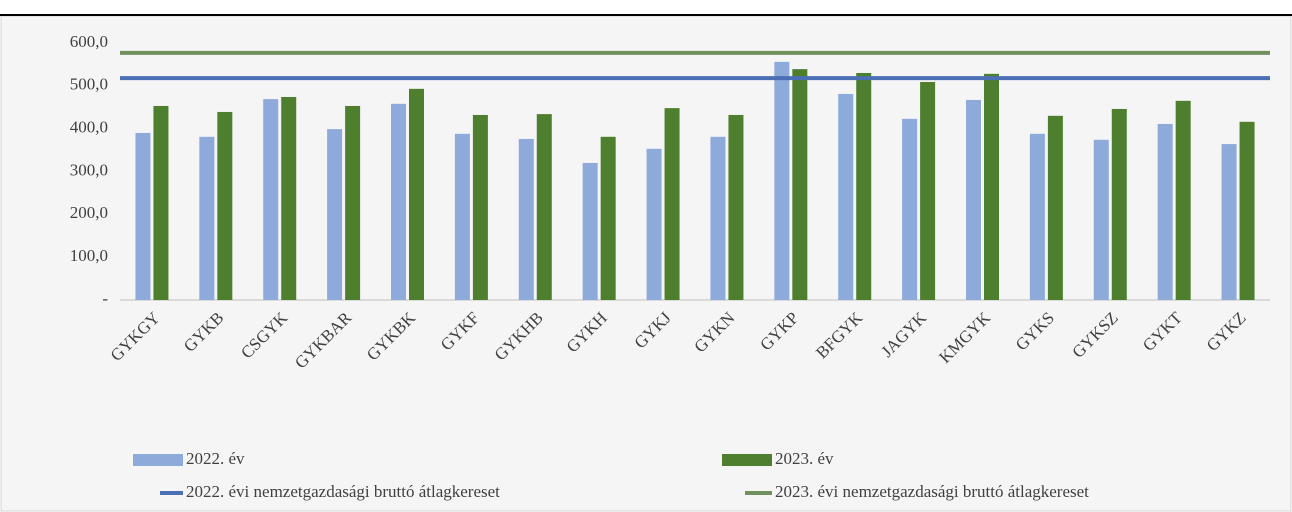 Image resolution: width=1292 pixels, height=512 pixels. I want to click on y-tick-label: 600,0, so click(89, 41).